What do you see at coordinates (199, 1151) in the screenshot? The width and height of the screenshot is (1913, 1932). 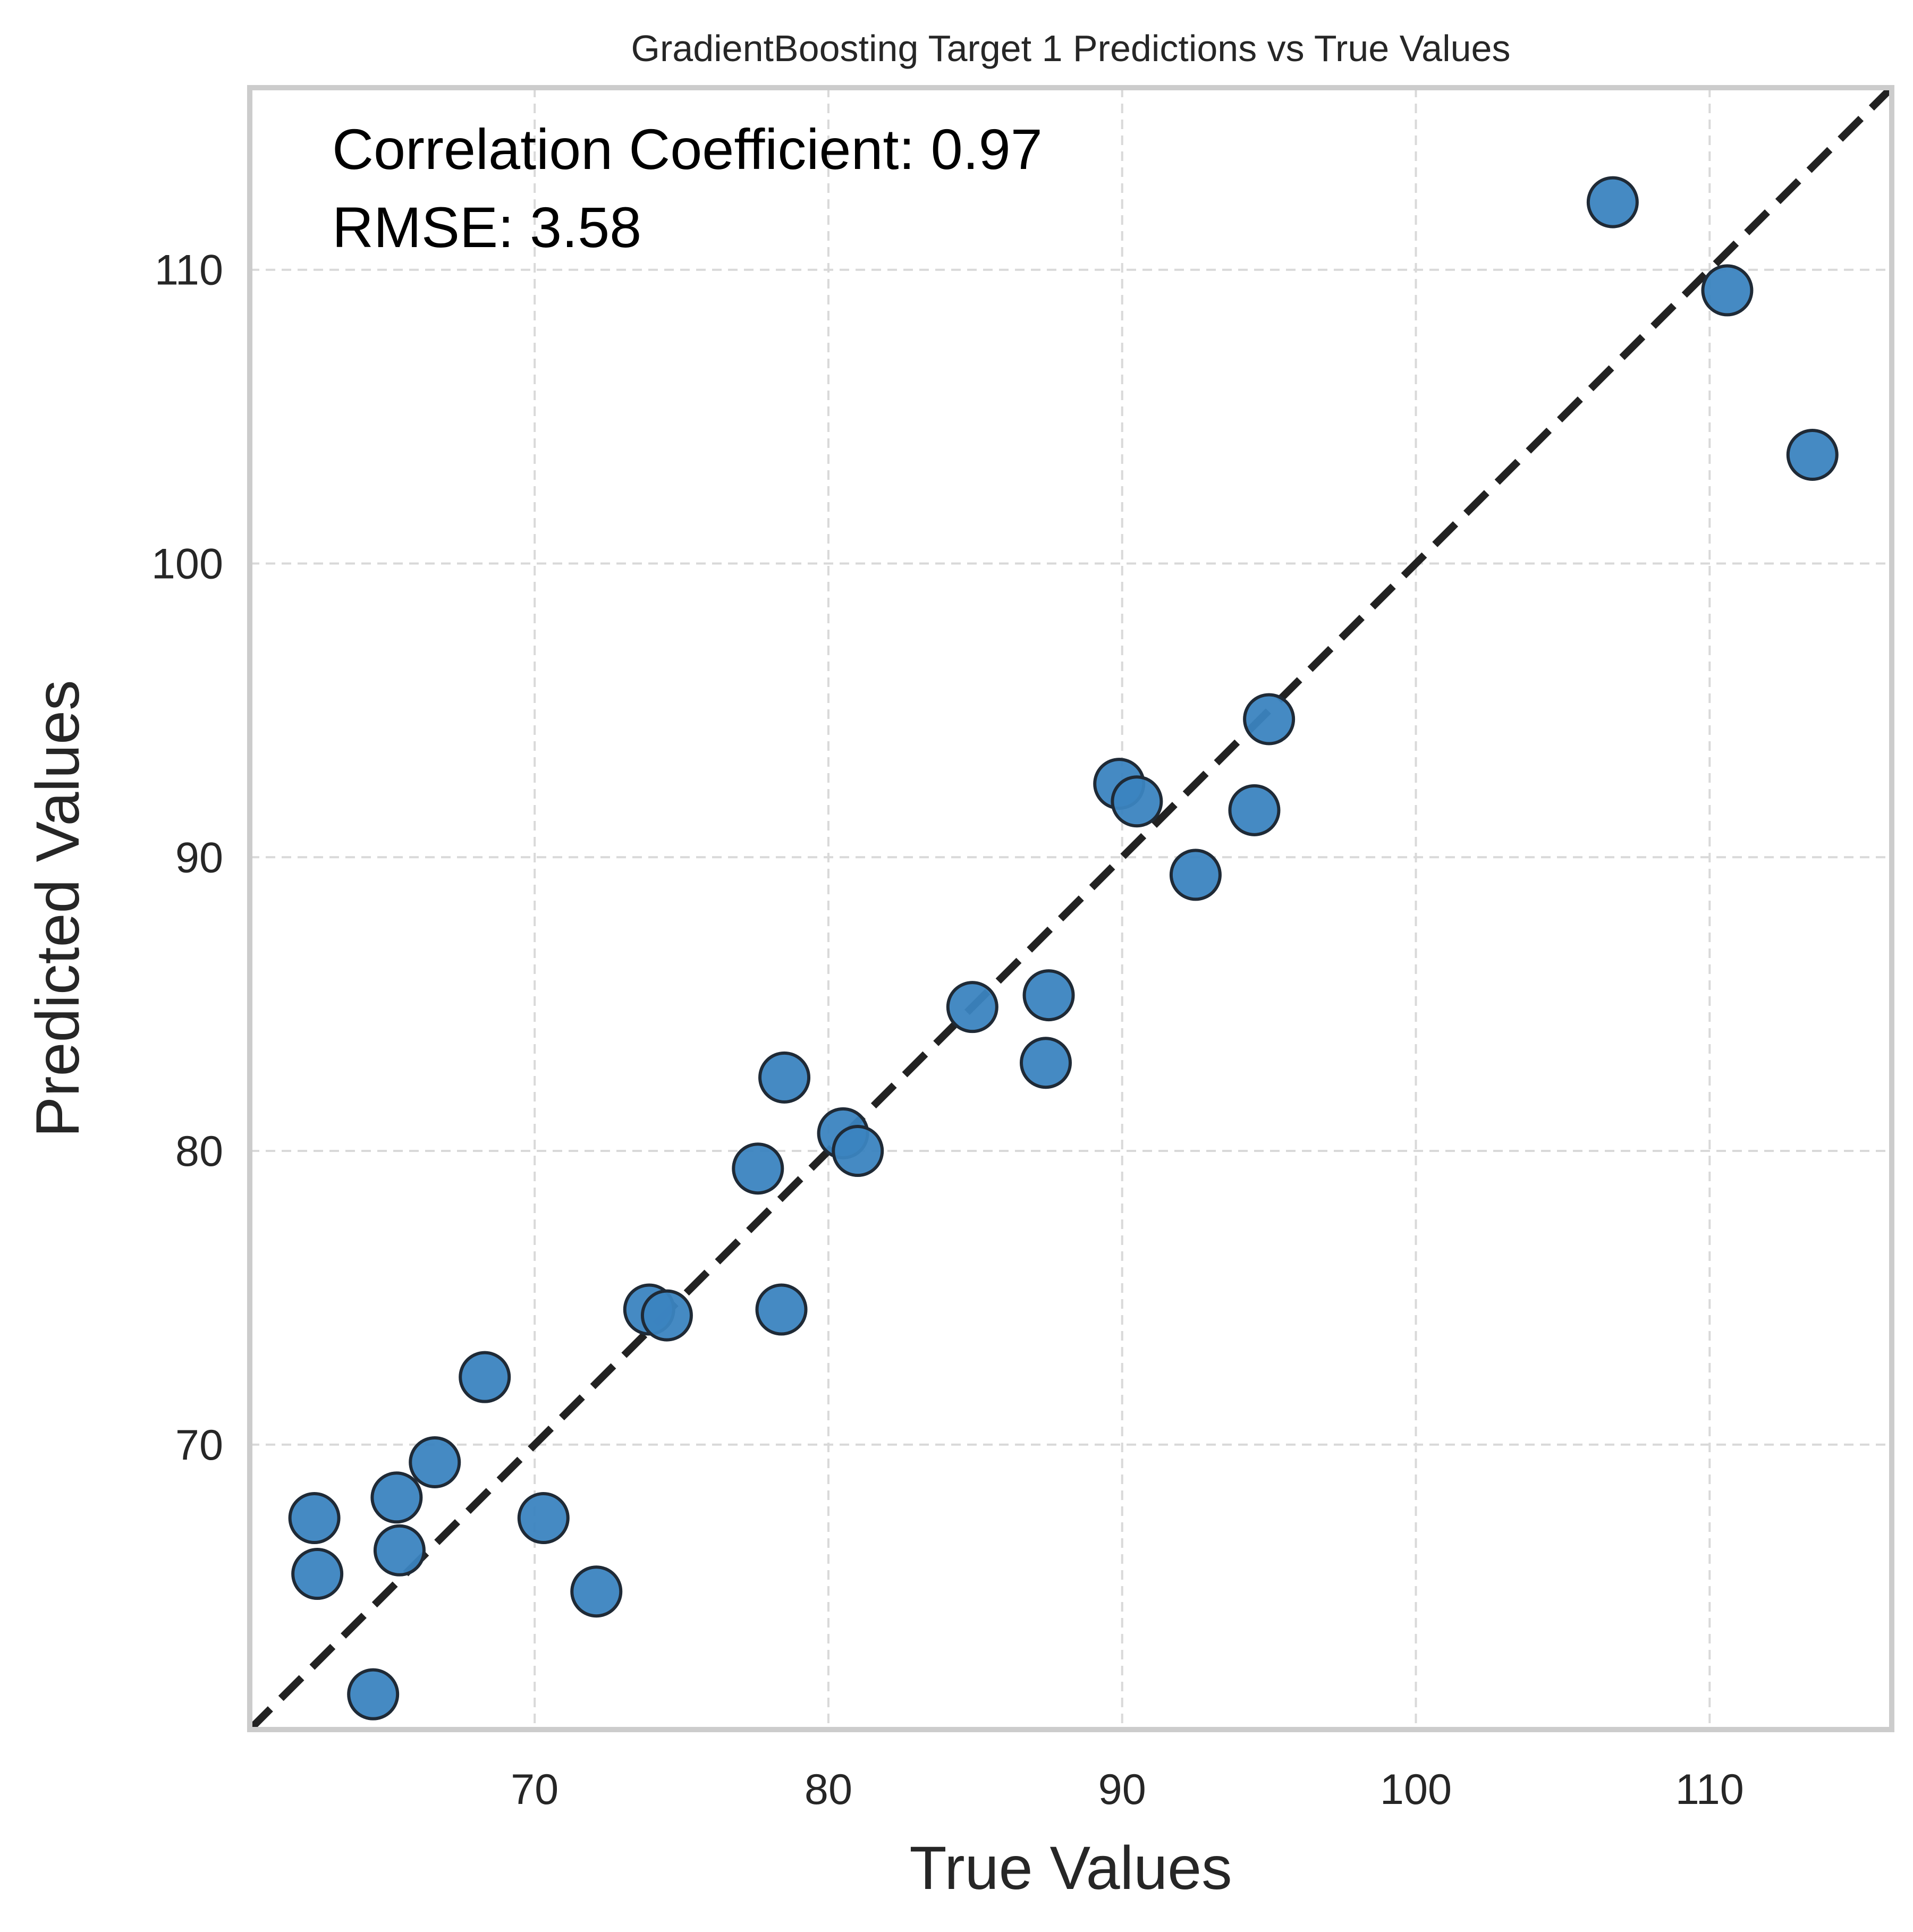 I see `y-tick-label: 80` at bounding box center [199, 1151].